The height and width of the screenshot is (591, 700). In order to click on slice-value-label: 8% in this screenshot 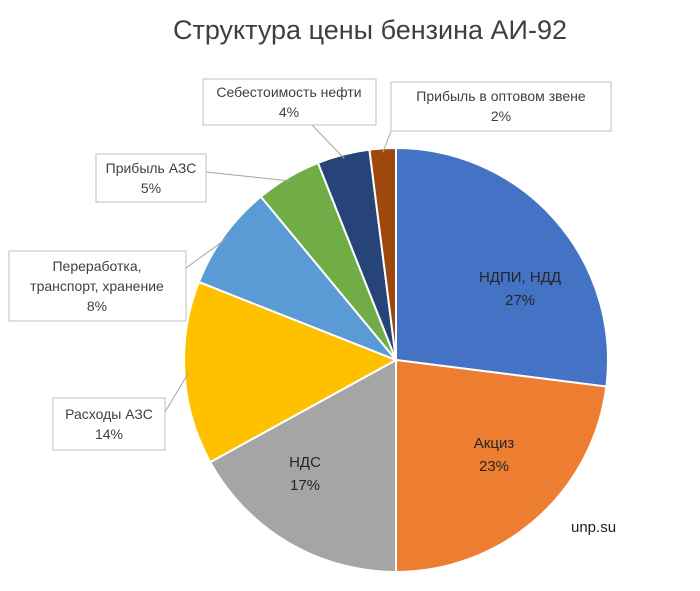, I will do `click(97, 306)`.